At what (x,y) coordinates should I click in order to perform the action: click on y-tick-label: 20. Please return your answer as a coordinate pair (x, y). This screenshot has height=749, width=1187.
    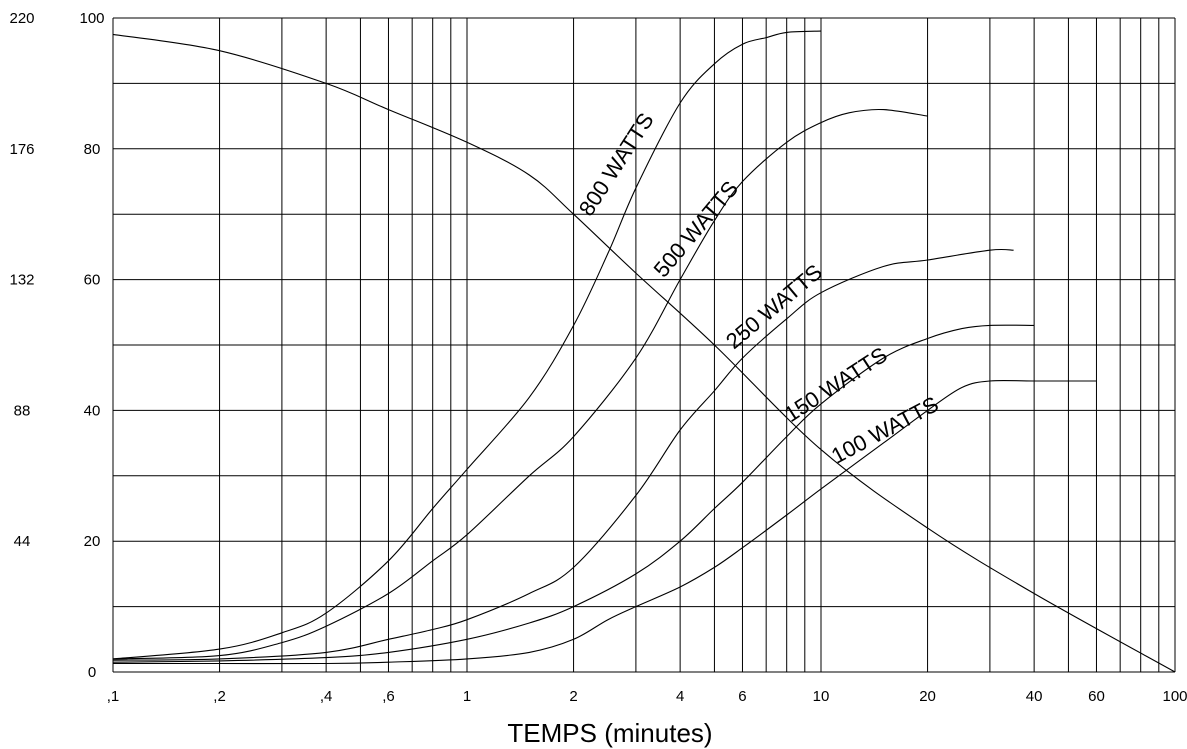
    Looking at the image, I should click on (92, 541).